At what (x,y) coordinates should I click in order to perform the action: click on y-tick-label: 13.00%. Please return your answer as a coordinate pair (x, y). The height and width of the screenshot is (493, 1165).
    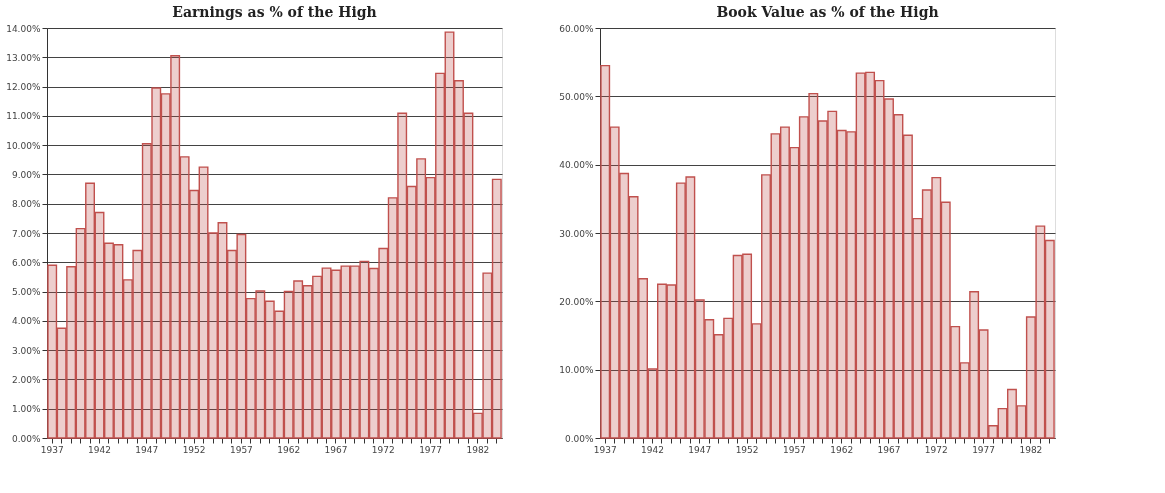
    Looking at the image, I should click on (23, 57).